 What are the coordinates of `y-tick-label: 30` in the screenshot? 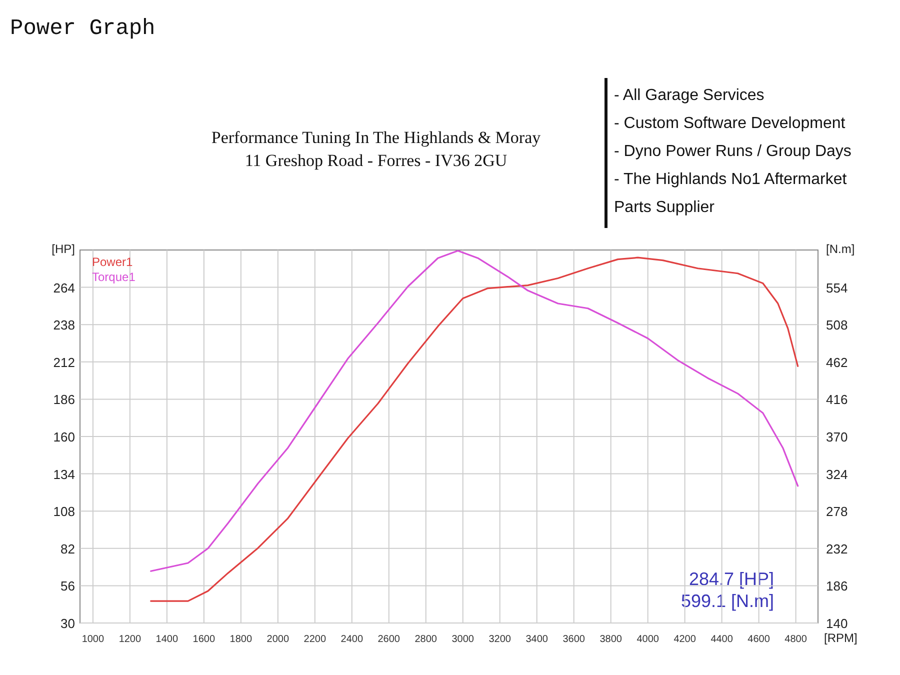 It's located at (67, 623).